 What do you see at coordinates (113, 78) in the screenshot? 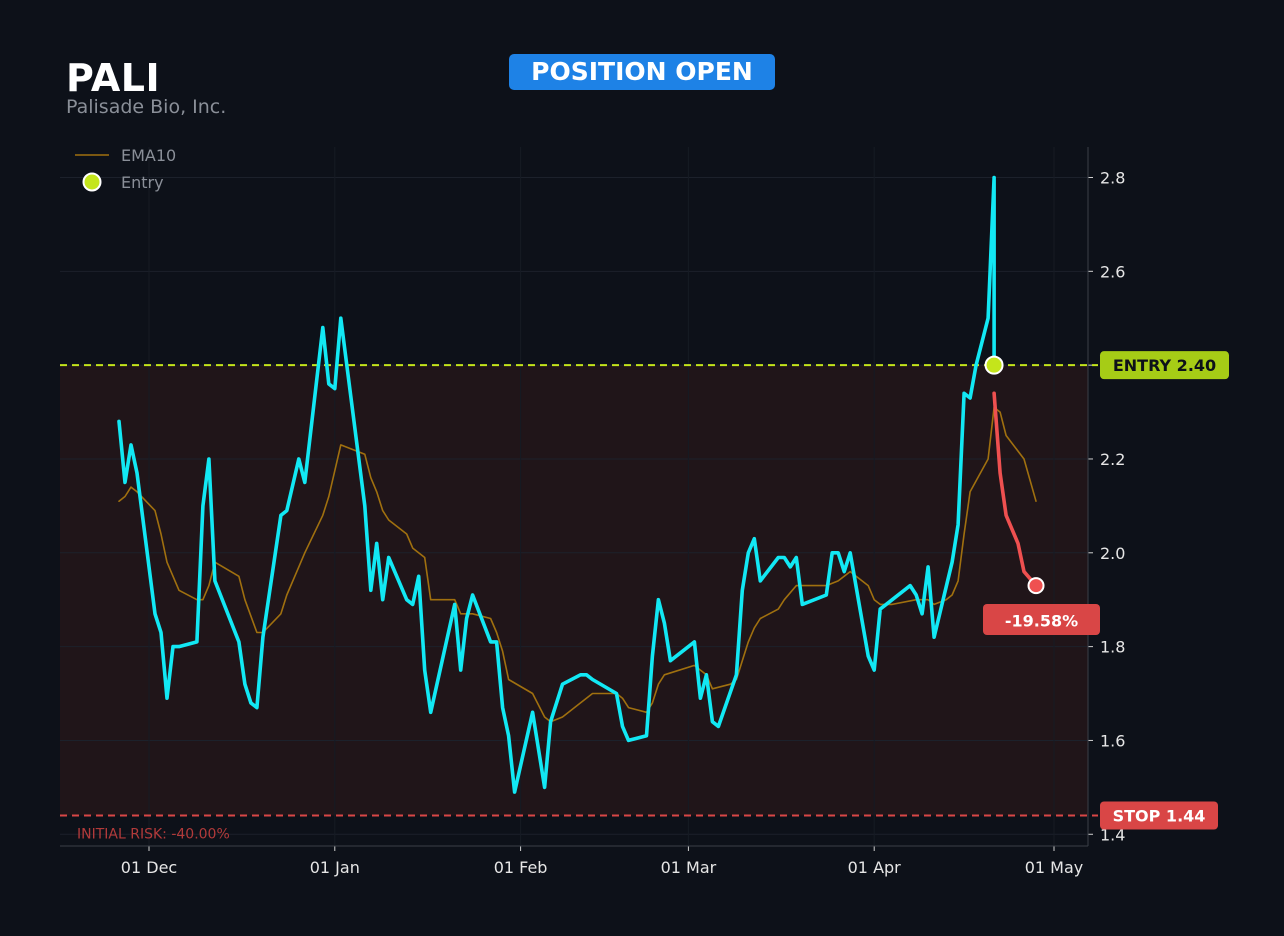
I see `ticker-symbol: PALI` at bounding box center [113, 78].